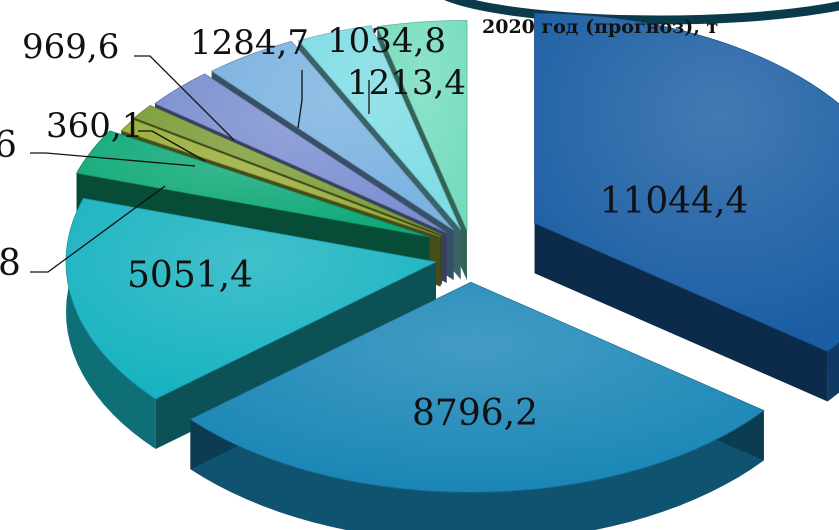 The width and height of the screenshot is (839, 530). I want to click on data-label-2: 5051,4, so click(190, 275).